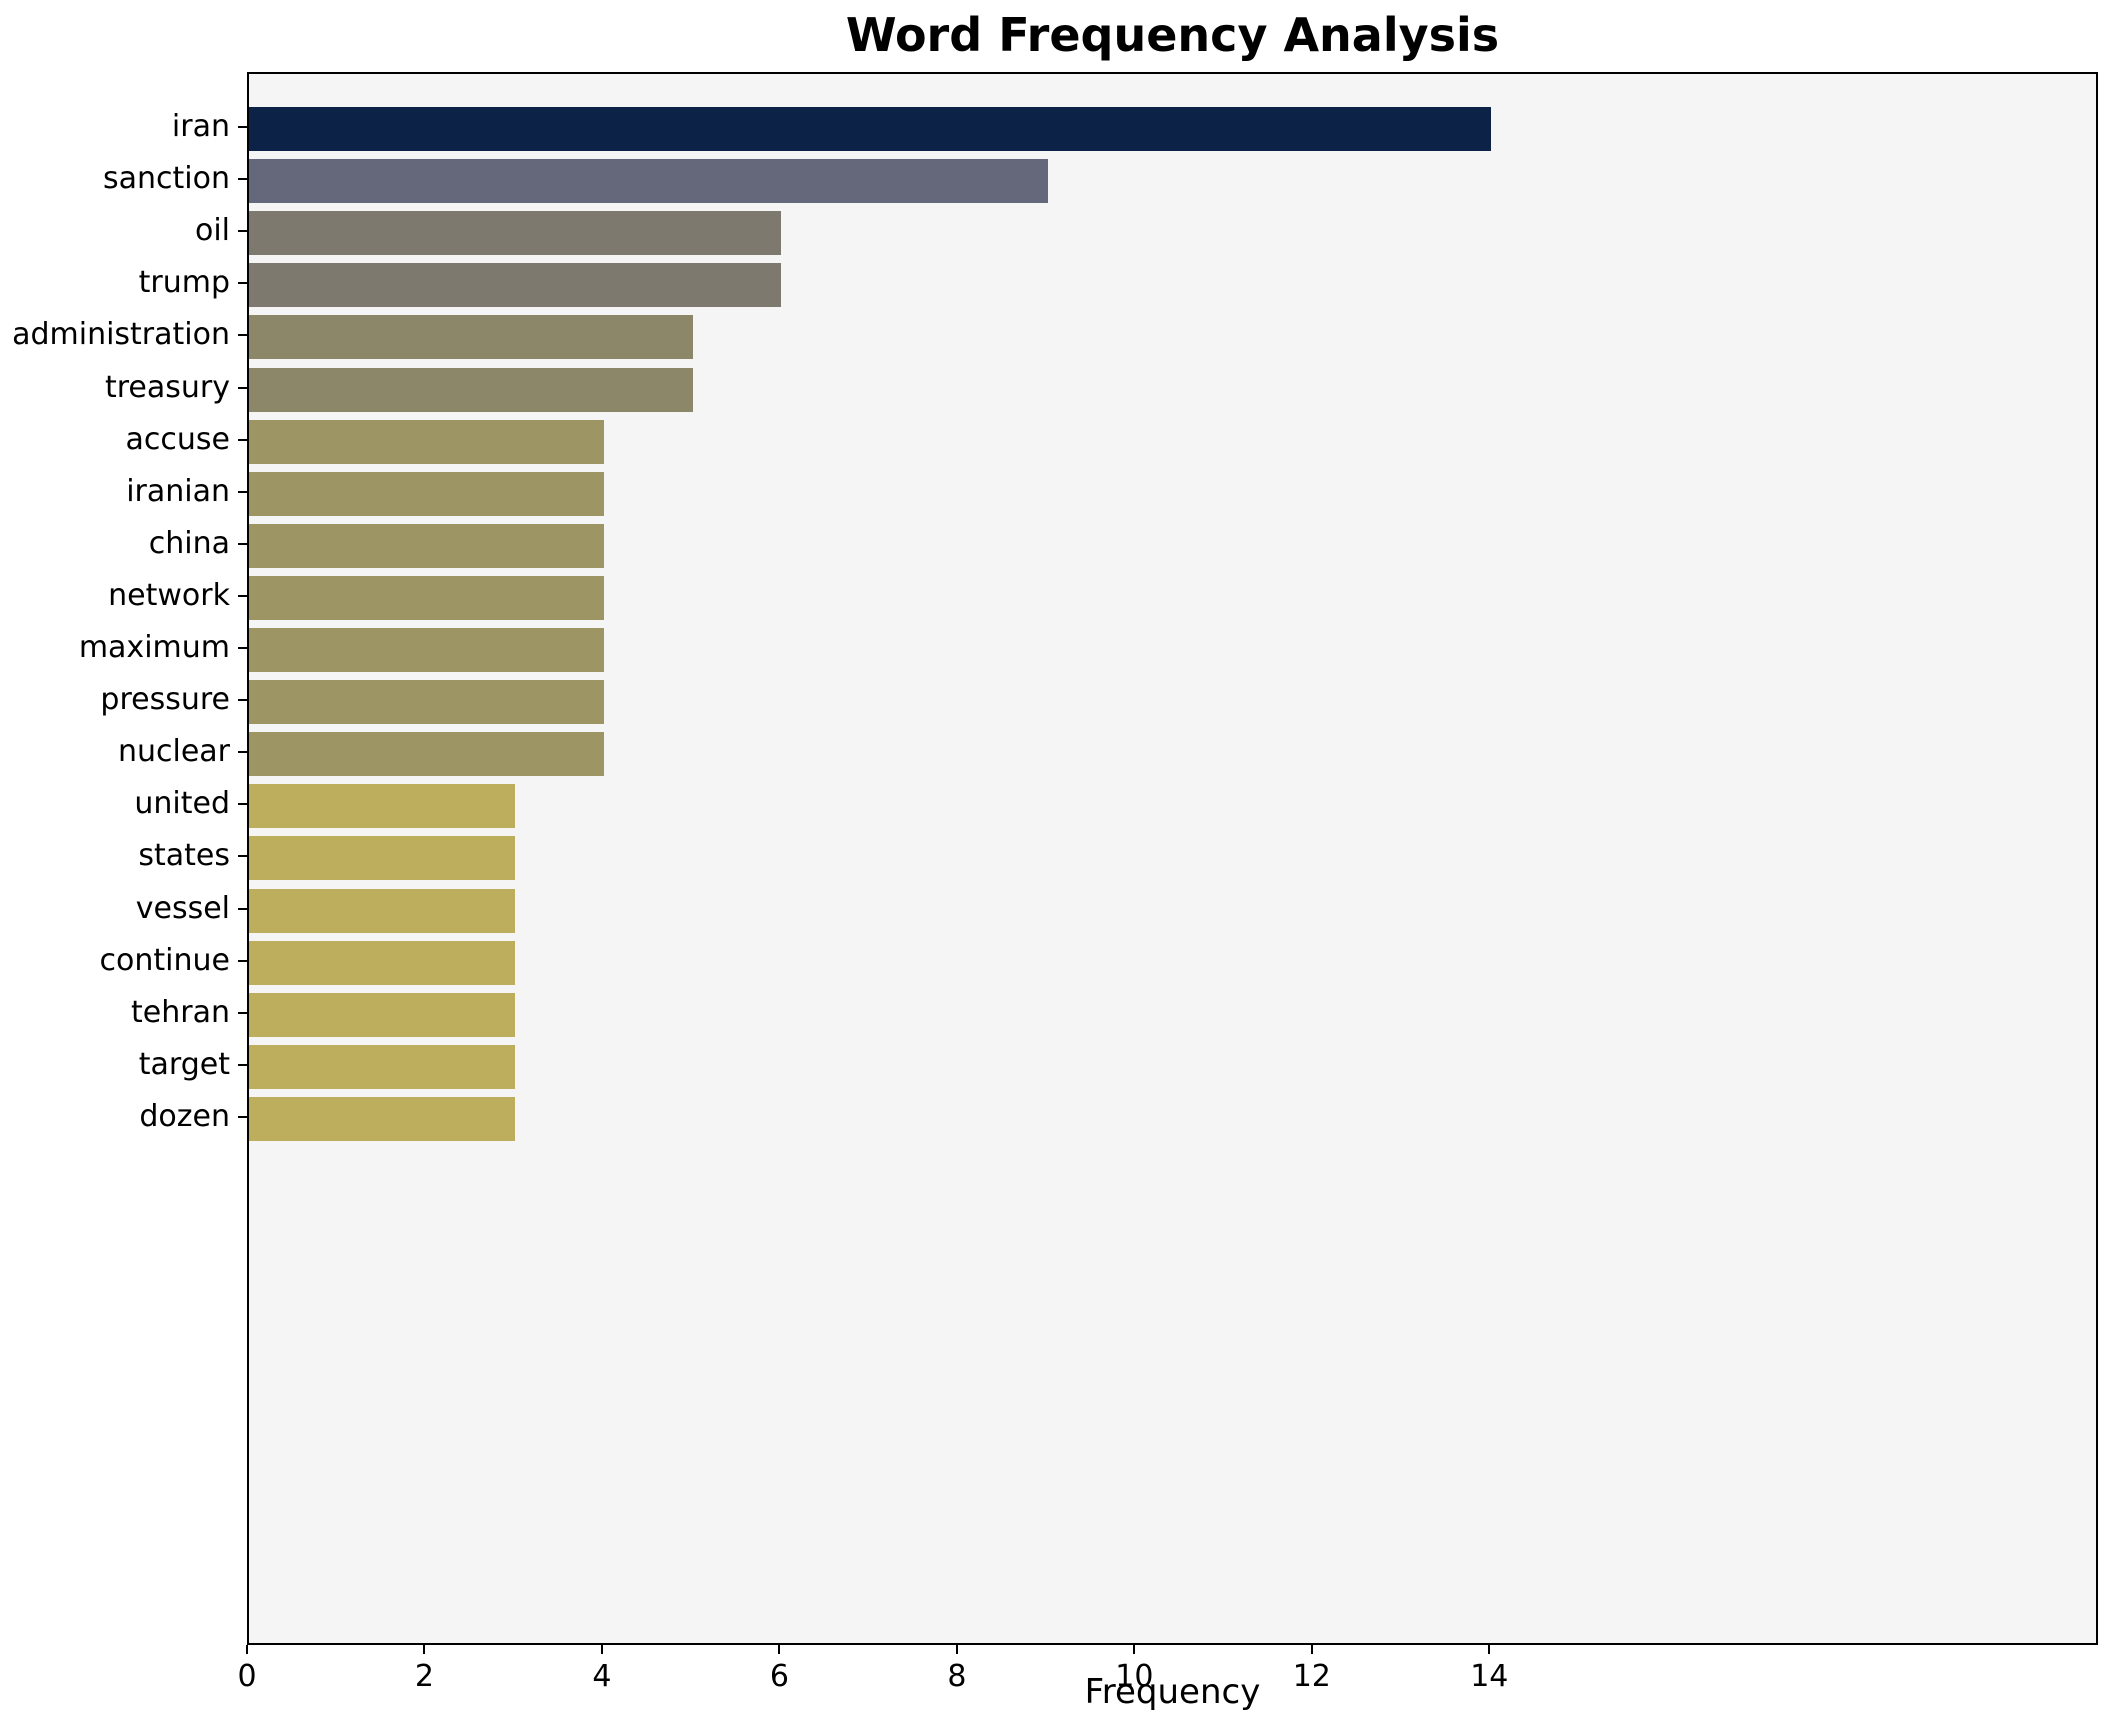 This screenshot has width=2126, height=1722. Describe the element at coordinates (471, 389) in the screenshot. I see `bar-treasury` at that location.